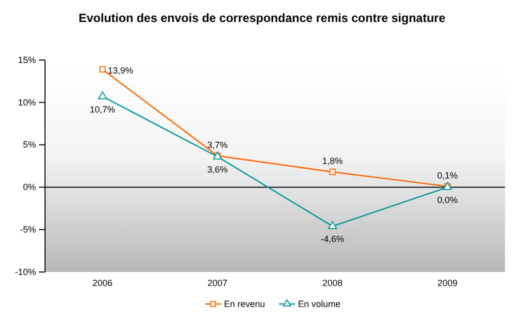 The height and width of the screenshot is (323, 525). I want to click on data-label: 3,7%, so click(217, 145).